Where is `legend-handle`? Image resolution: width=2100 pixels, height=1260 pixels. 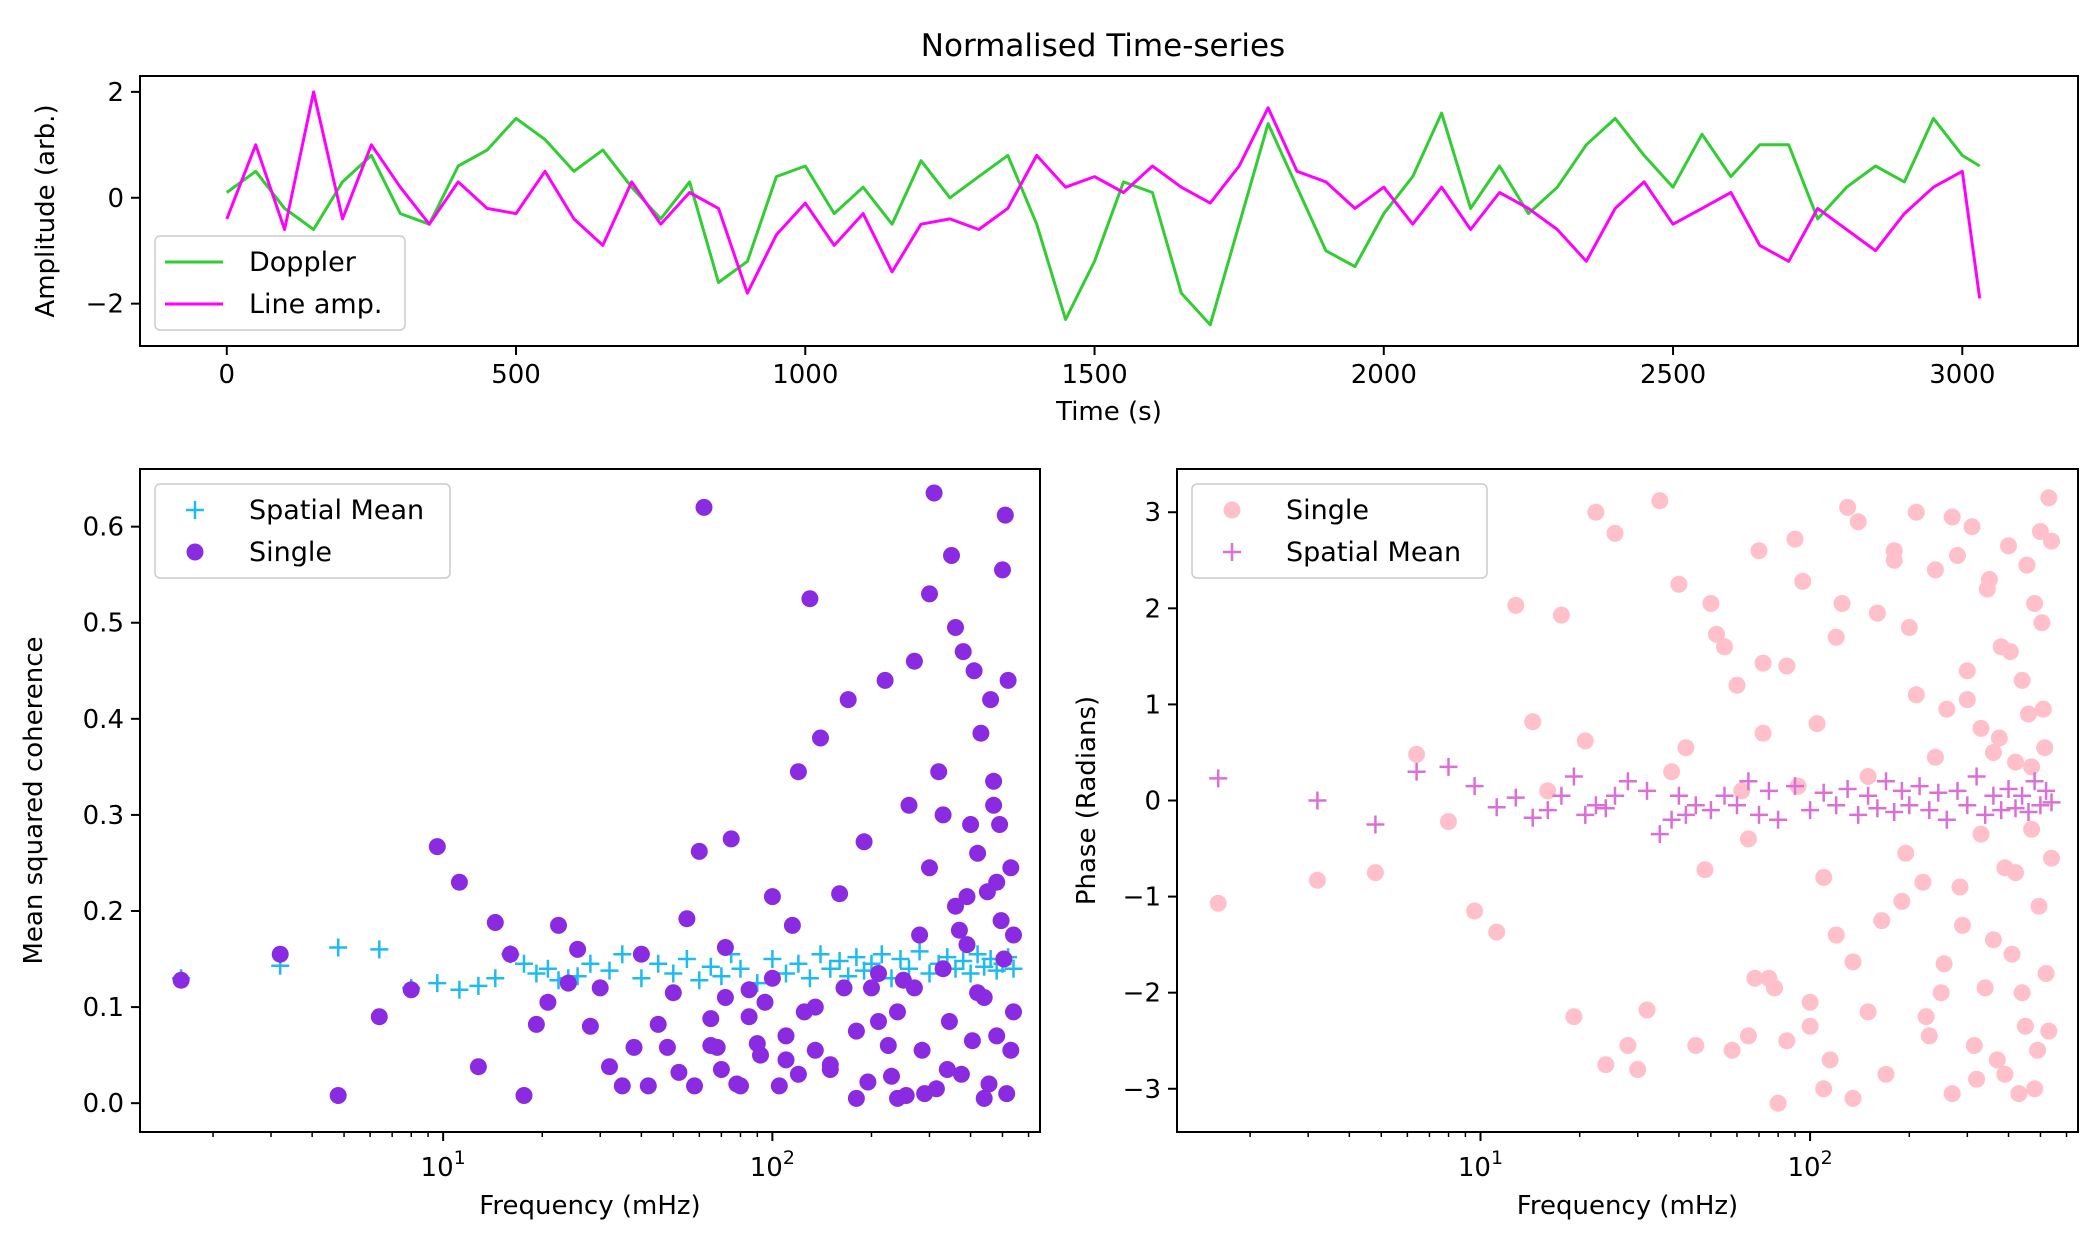 legend-handle is located at coordinates (1232, 510).